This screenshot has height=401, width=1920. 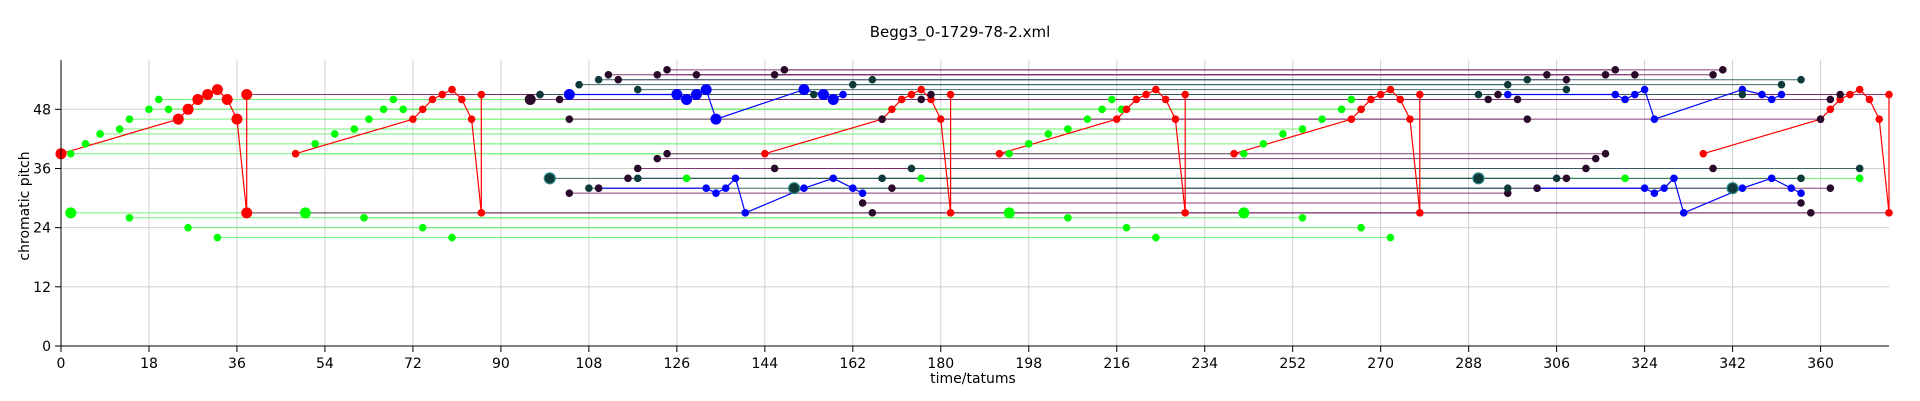 I want to click on x-tick-label: 198, so click(x=1028, y=364).